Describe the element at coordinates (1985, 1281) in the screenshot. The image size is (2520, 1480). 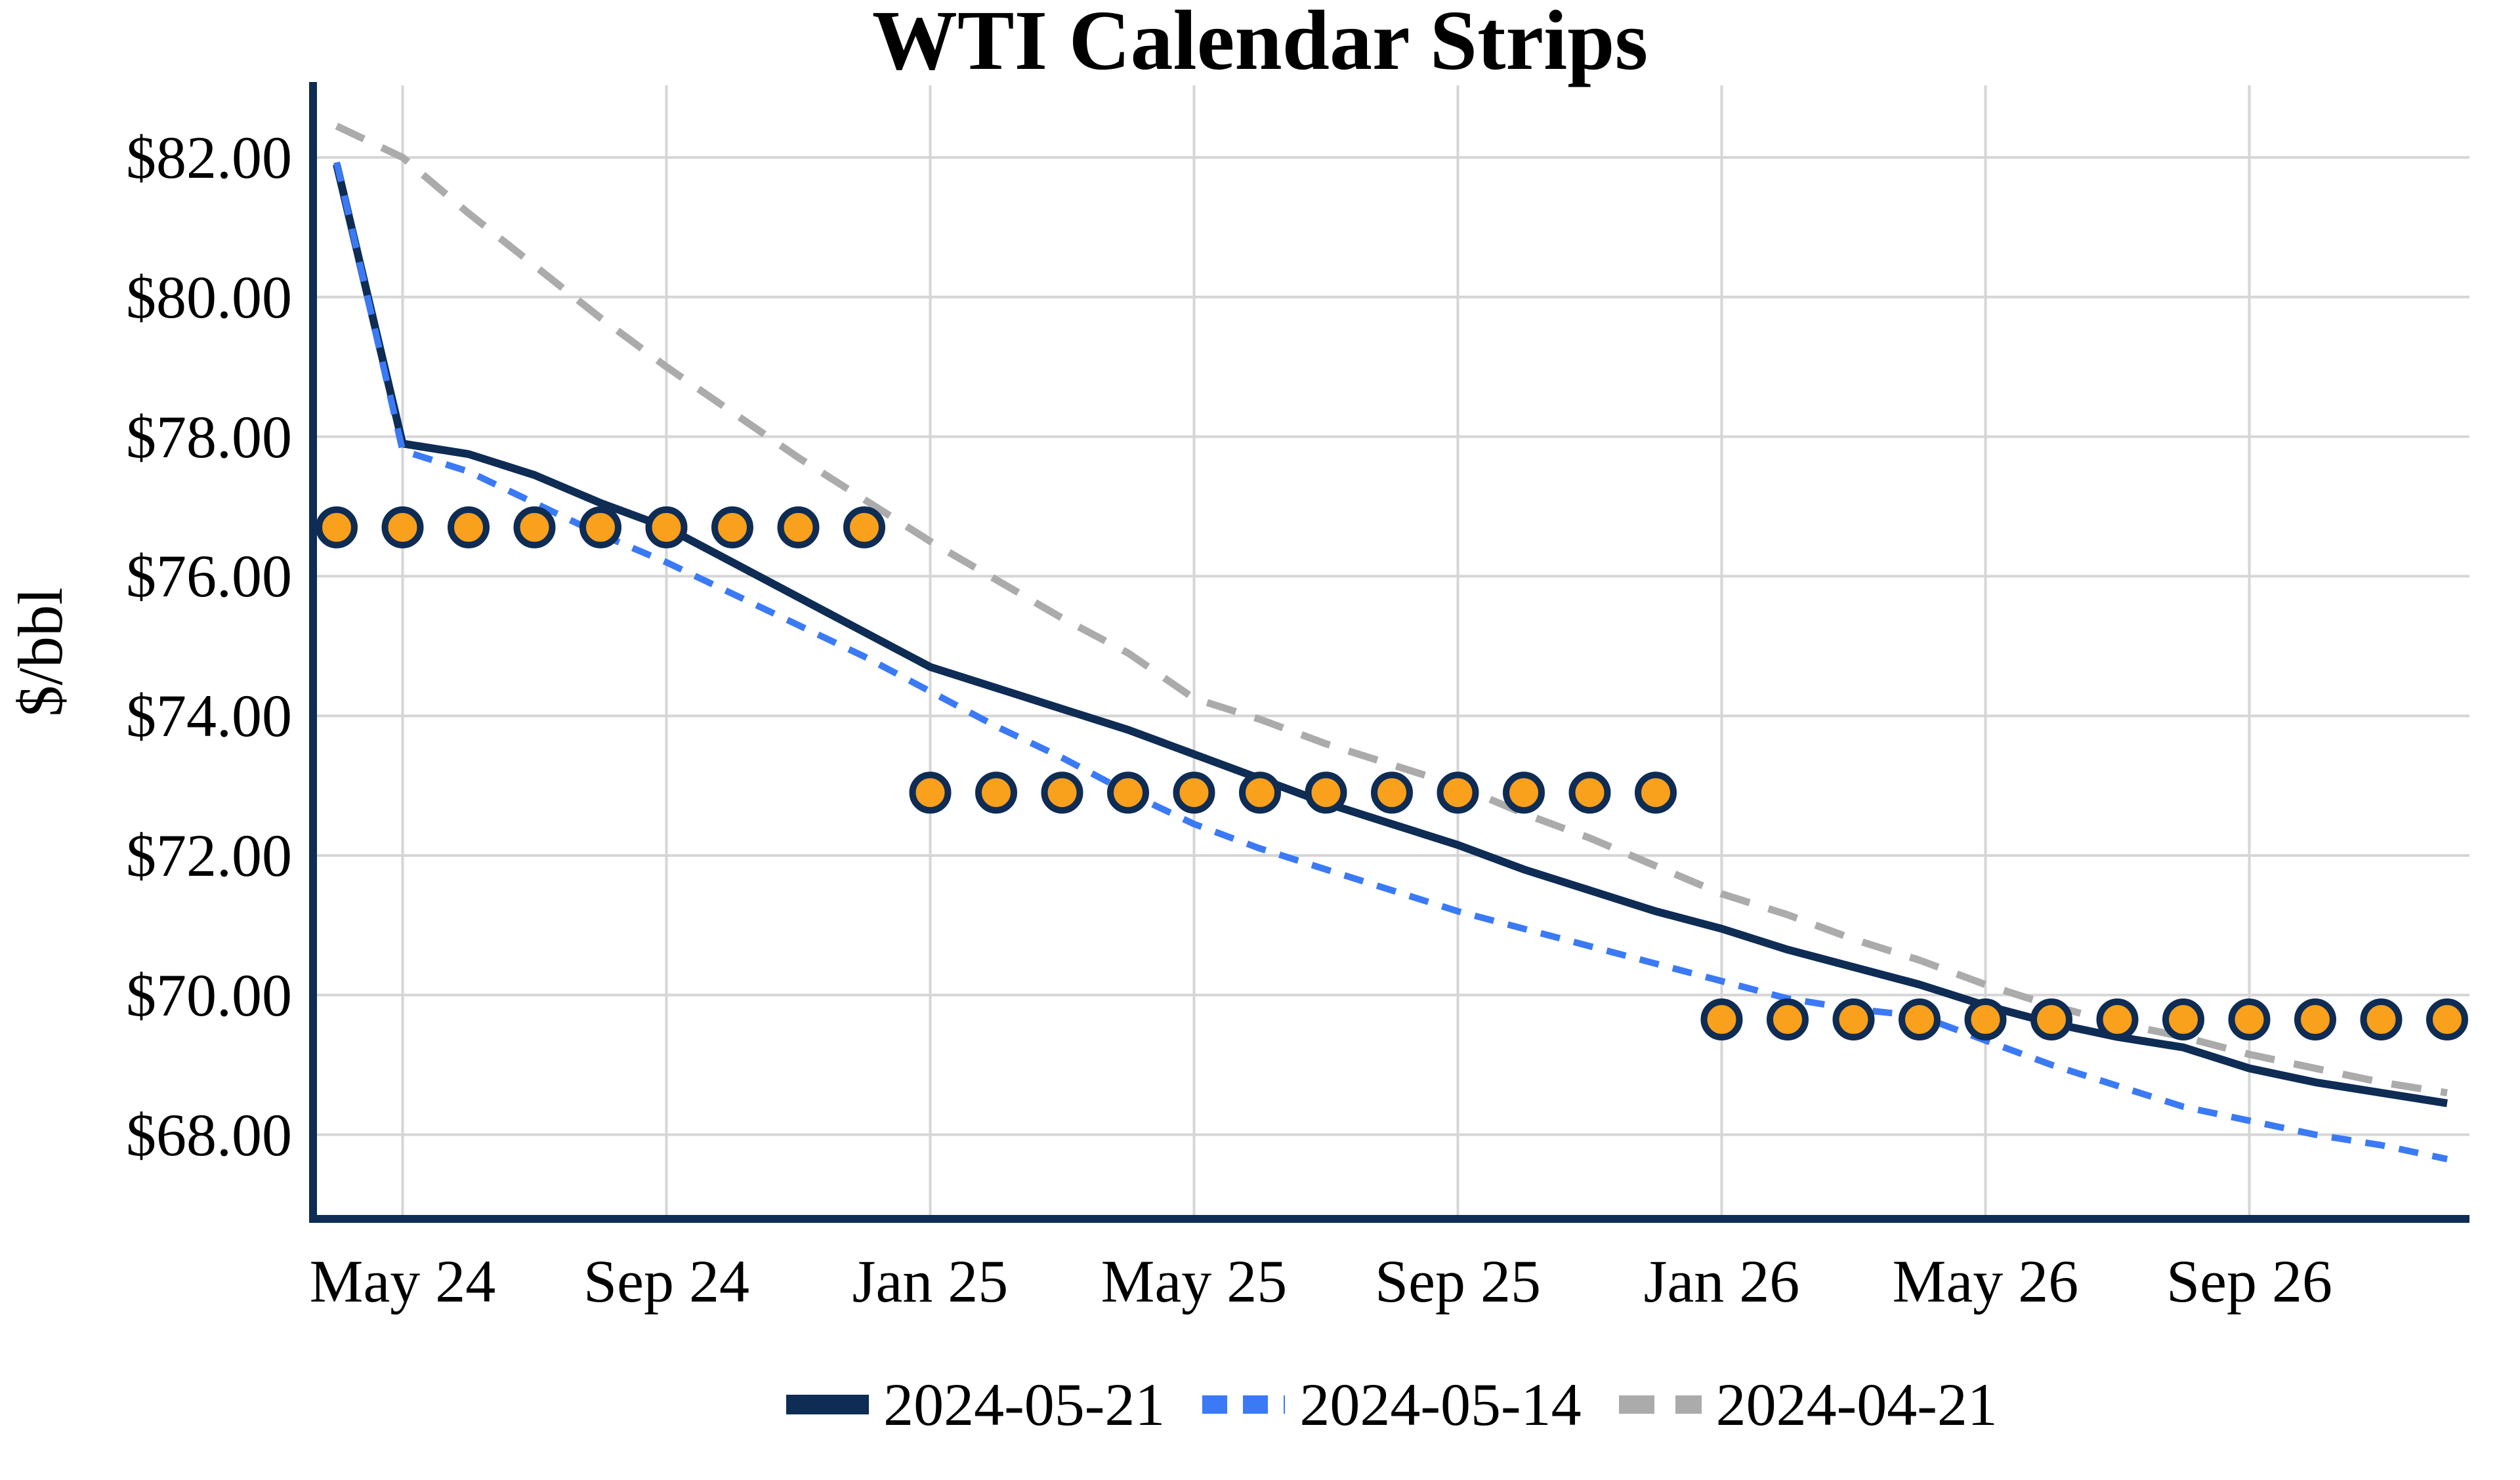
I see `x-tick-label: May 26` at that location.